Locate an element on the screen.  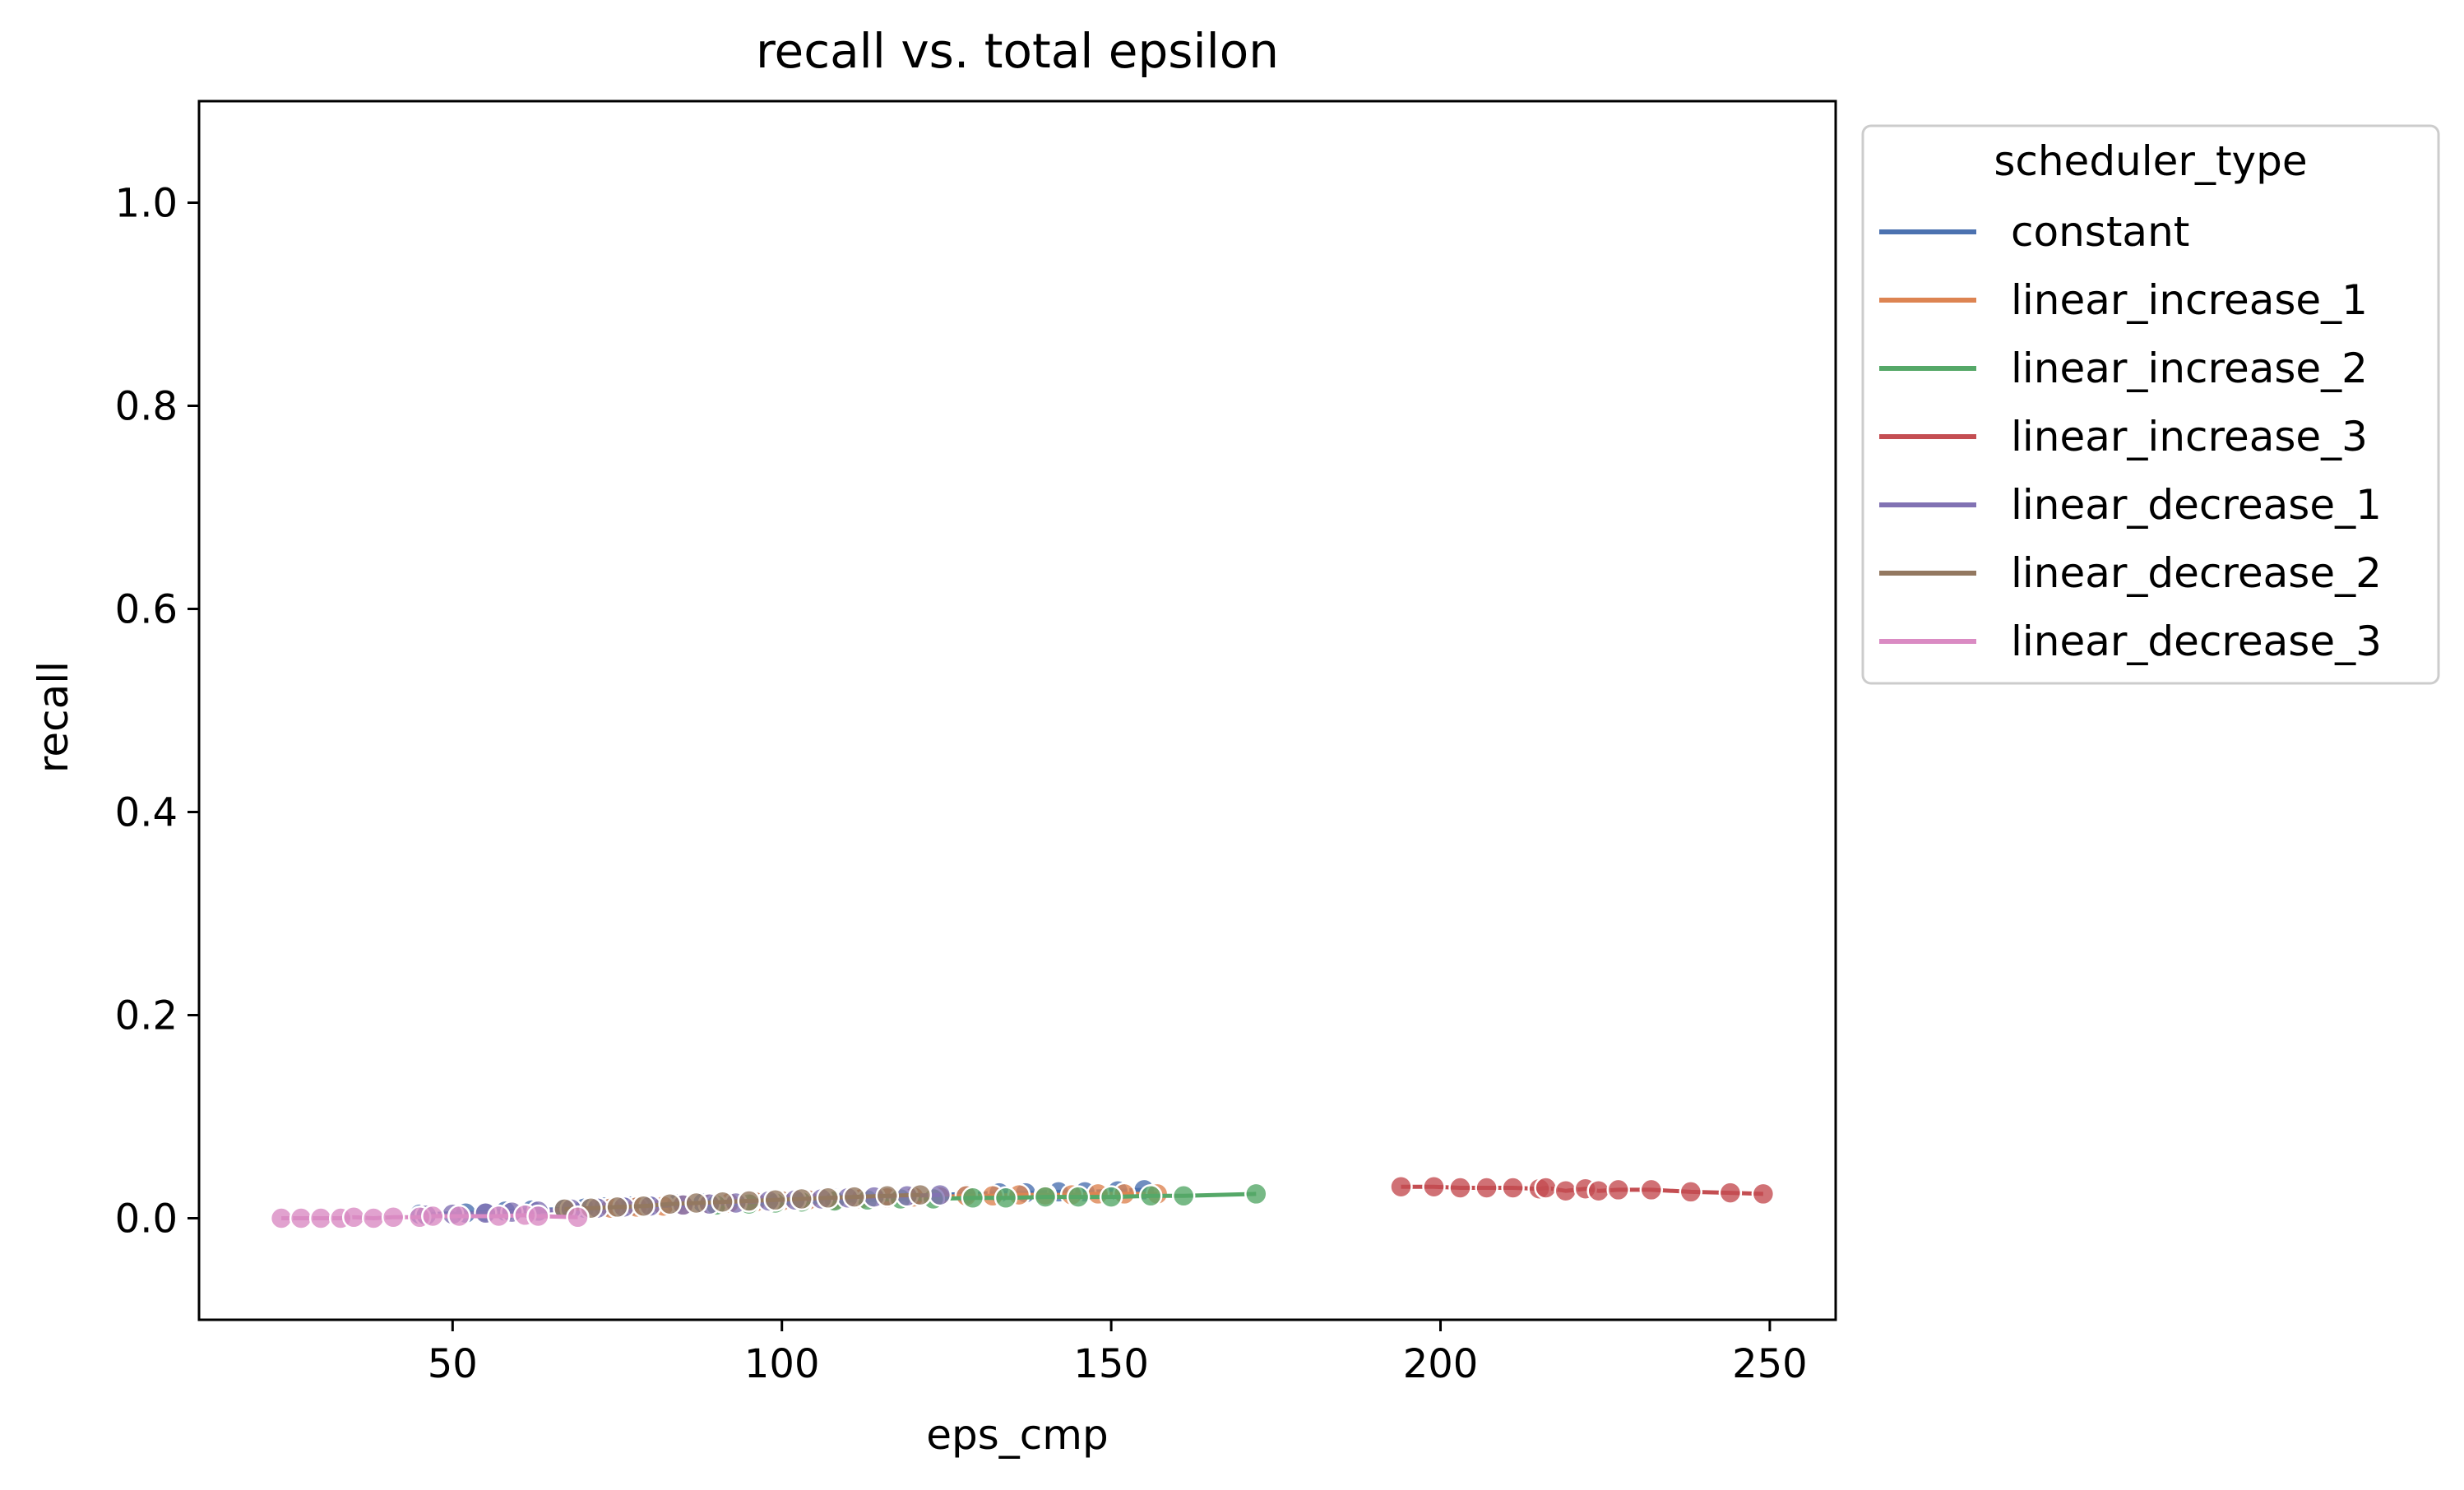
x-tick-label: 150 is located at coordinates (1111, 1364).